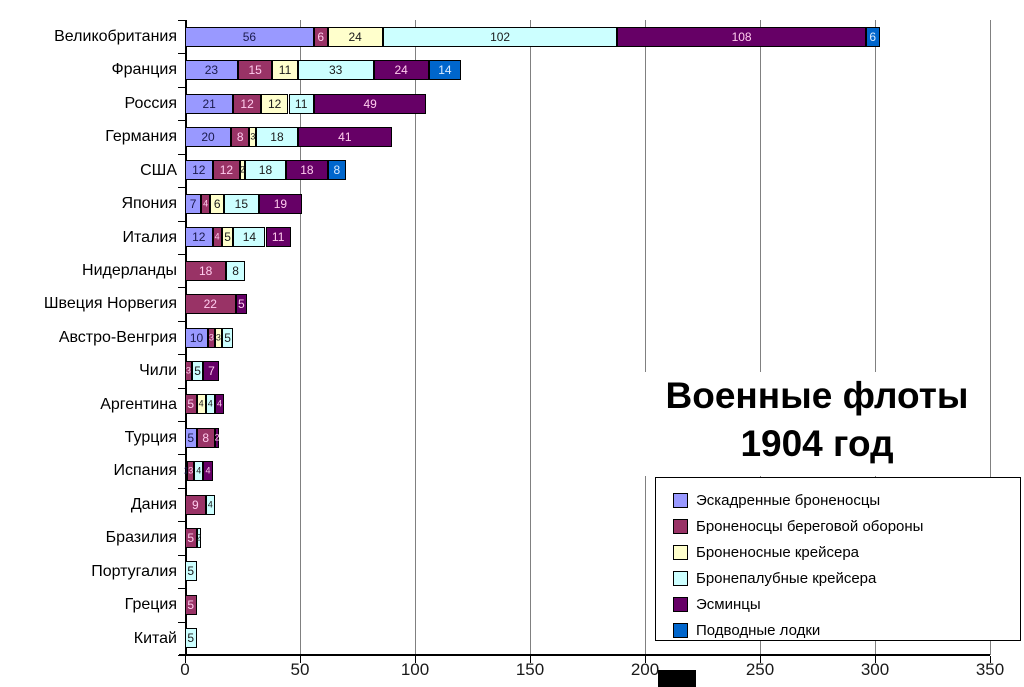  Describe the element at coordinates (645, 669) in the screenshot. I see `x-tick-label: 200` at that location.